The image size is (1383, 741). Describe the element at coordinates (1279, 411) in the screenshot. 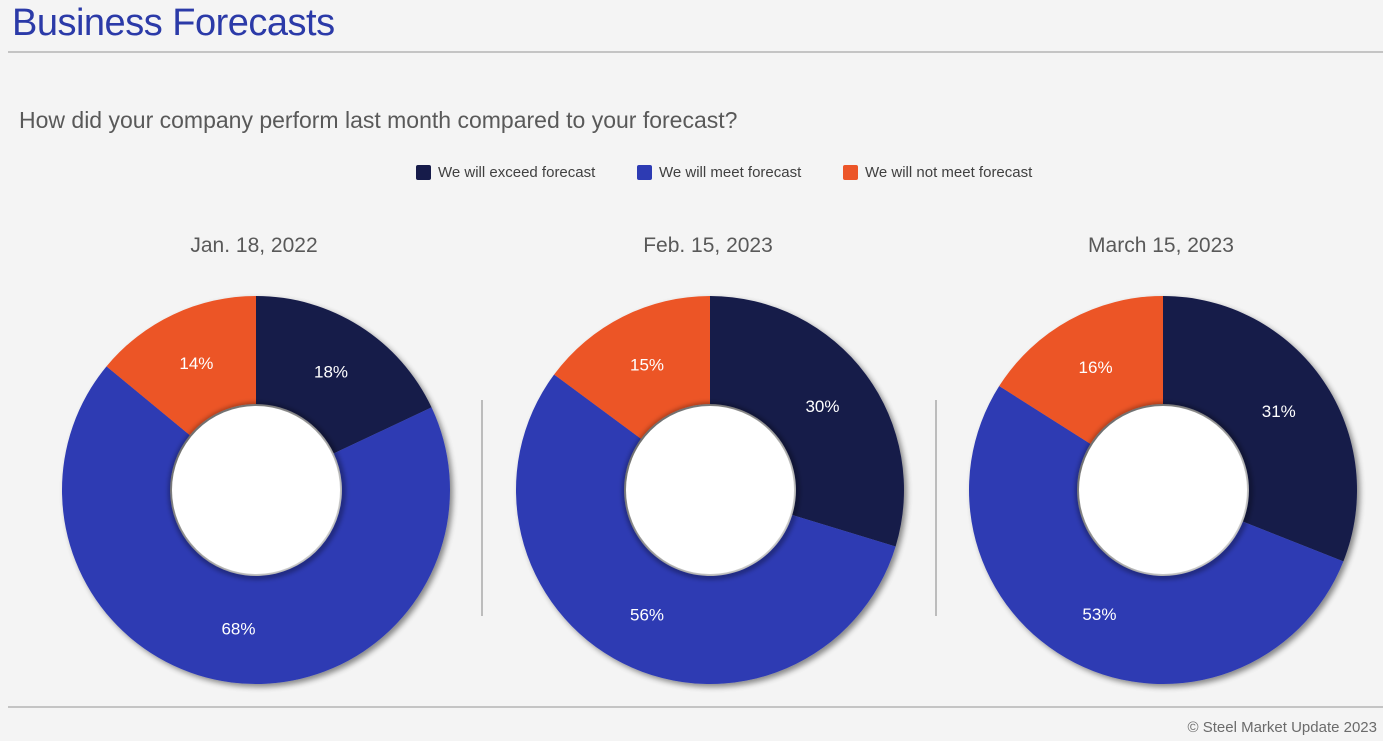

I see `data-label-exceed-mar-2023: 31%` at that location.